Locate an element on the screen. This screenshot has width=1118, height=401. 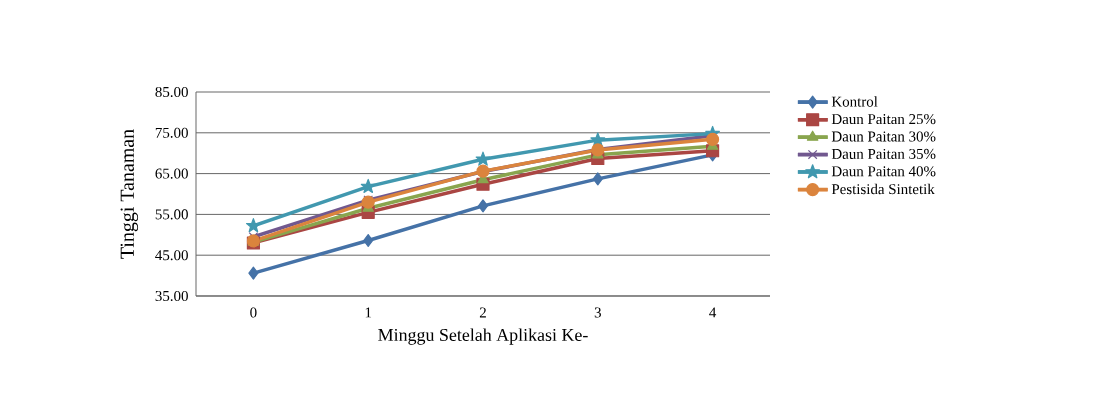
y-tick-label: 85.00 is located at coordinates (171, 92).